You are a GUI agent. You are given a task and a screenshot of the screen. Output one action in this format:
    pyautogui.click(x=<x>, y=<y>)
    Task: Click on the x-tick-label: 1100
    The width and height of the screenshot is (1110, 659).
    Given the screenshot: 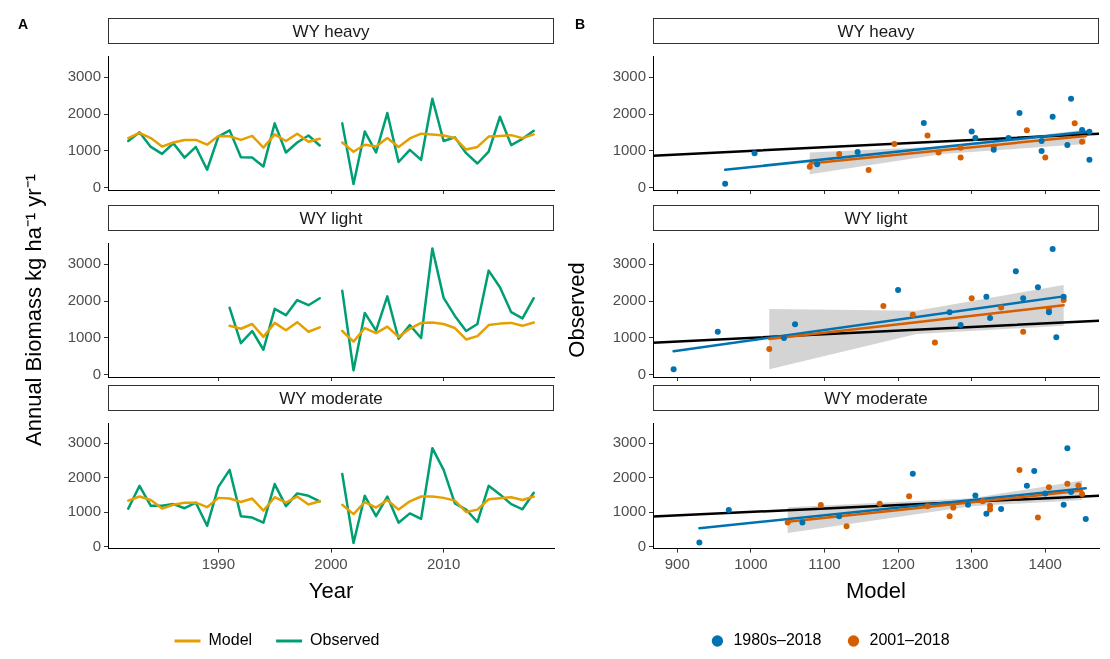 What is the action you would take?
    pyautogui.click(x=824, y=563)
    